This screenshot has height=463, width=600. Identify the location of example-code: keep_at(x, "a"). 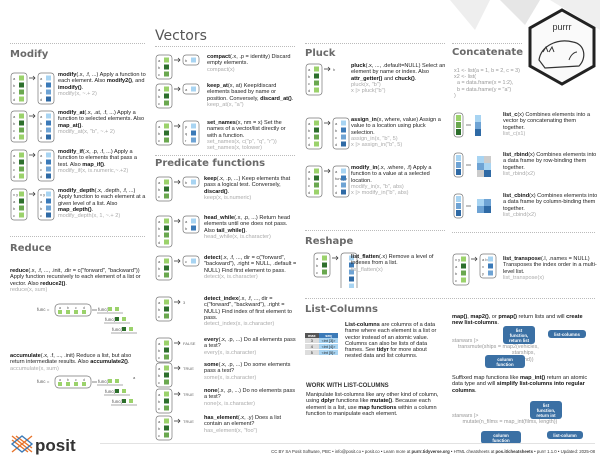
(225, 104).